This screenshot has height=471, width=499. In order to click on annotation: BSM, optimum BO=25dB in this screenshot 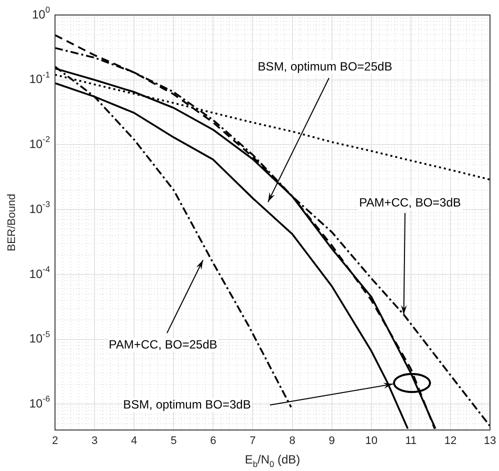, I will do `click(325, 66)`.